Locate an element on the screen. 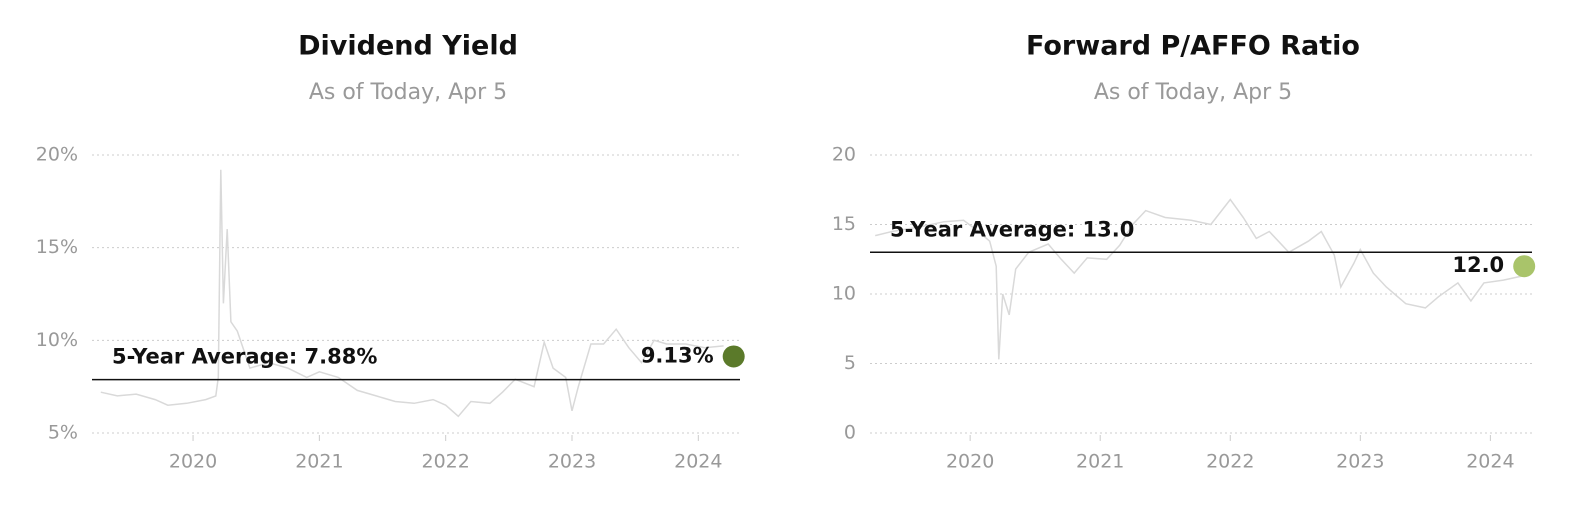  chart-title: Forward P/AFFO Ratio is located at coordinates (1193, 46).